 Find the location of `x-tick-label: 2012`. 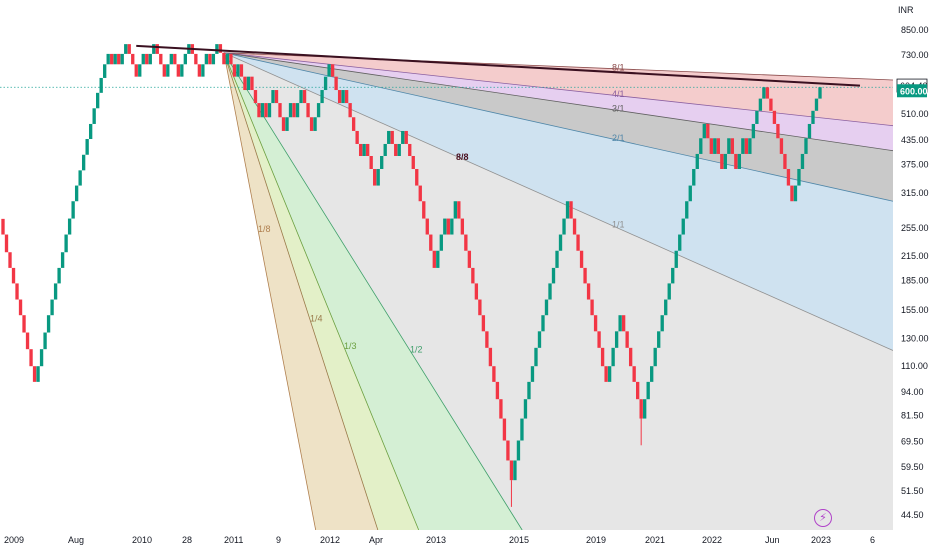

x-tick-label: 2012 is located at coordinates (330, 540).